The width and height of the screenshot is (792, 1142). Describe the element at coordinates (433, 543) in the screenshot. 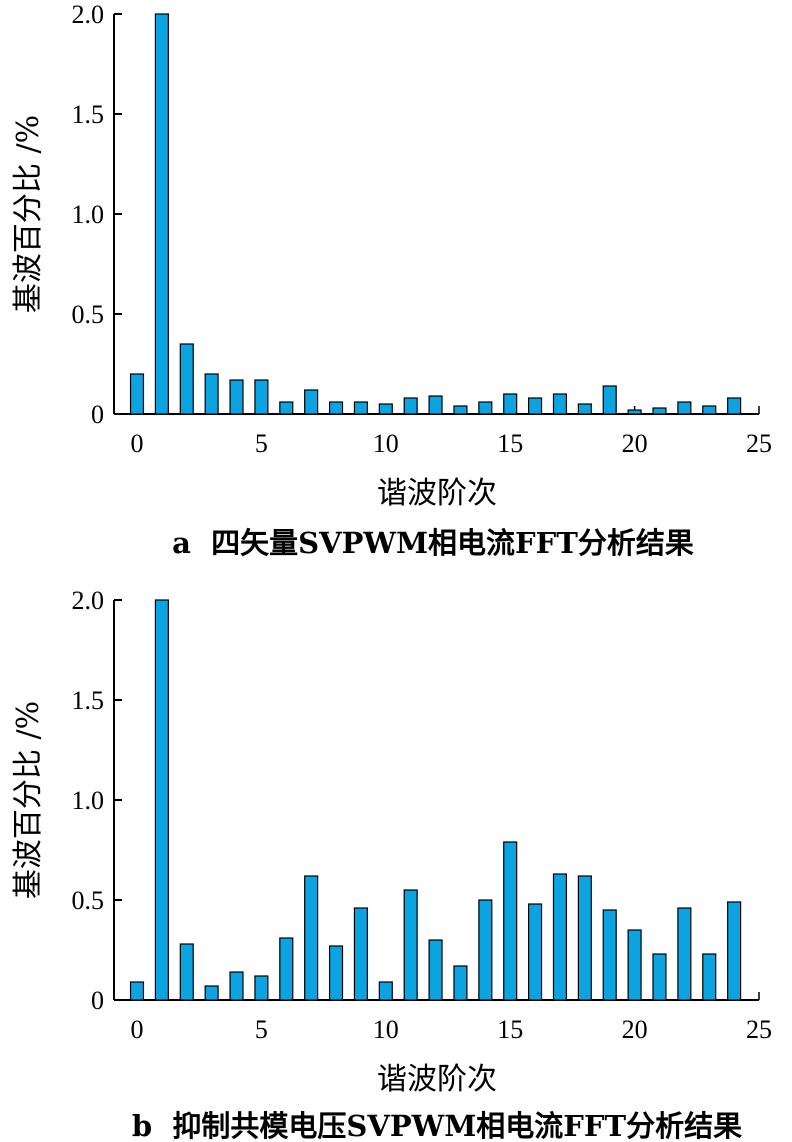

I see `chart-caption: a 四矢量SVPWM相电流FFT分析结果` at that location.